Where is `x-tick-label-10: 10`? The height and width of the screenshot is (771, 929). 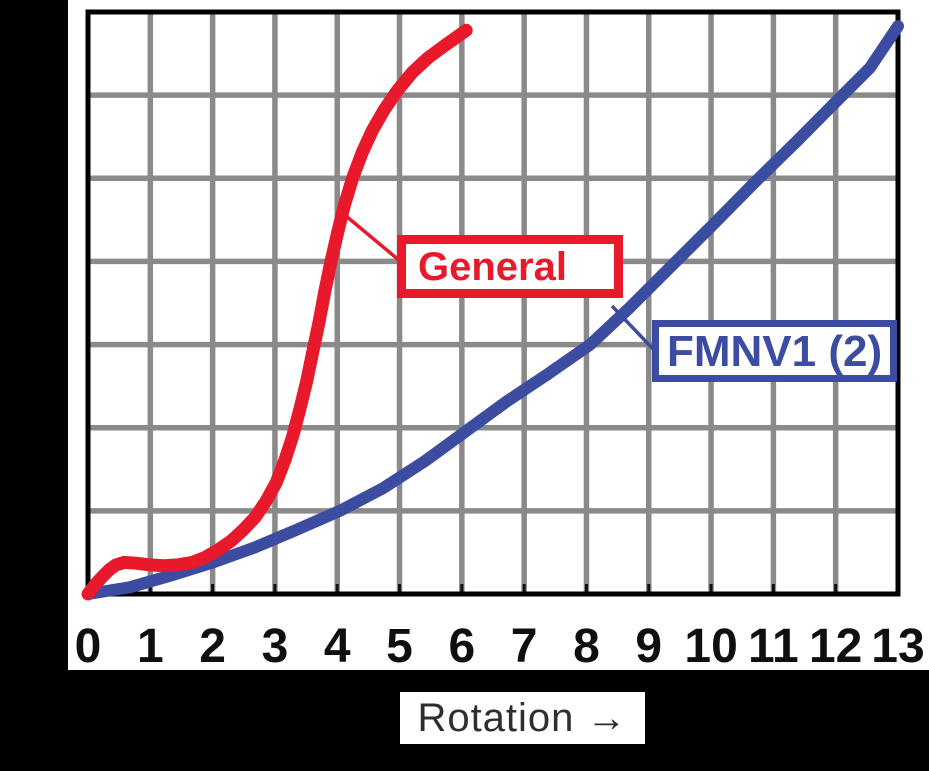 x-tick-label-10: 10 is located at coordinates (710, 646).